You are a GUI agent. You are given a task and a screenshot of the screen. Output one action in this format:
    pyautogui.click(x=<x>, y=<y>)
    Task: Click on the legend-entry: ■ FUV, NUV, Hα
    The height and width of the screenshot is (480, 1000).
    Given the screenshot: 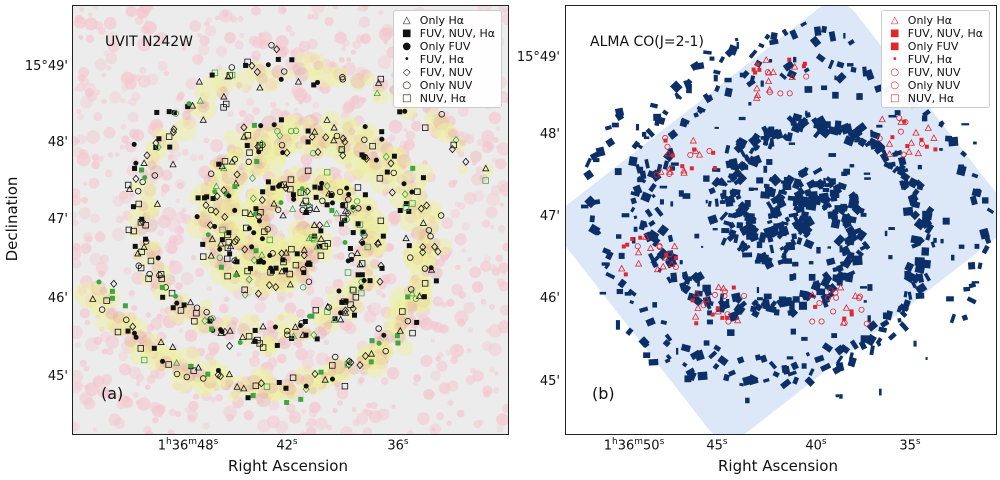 What is the action you would take?
    pyautogui.click(x=935, y=33)
    